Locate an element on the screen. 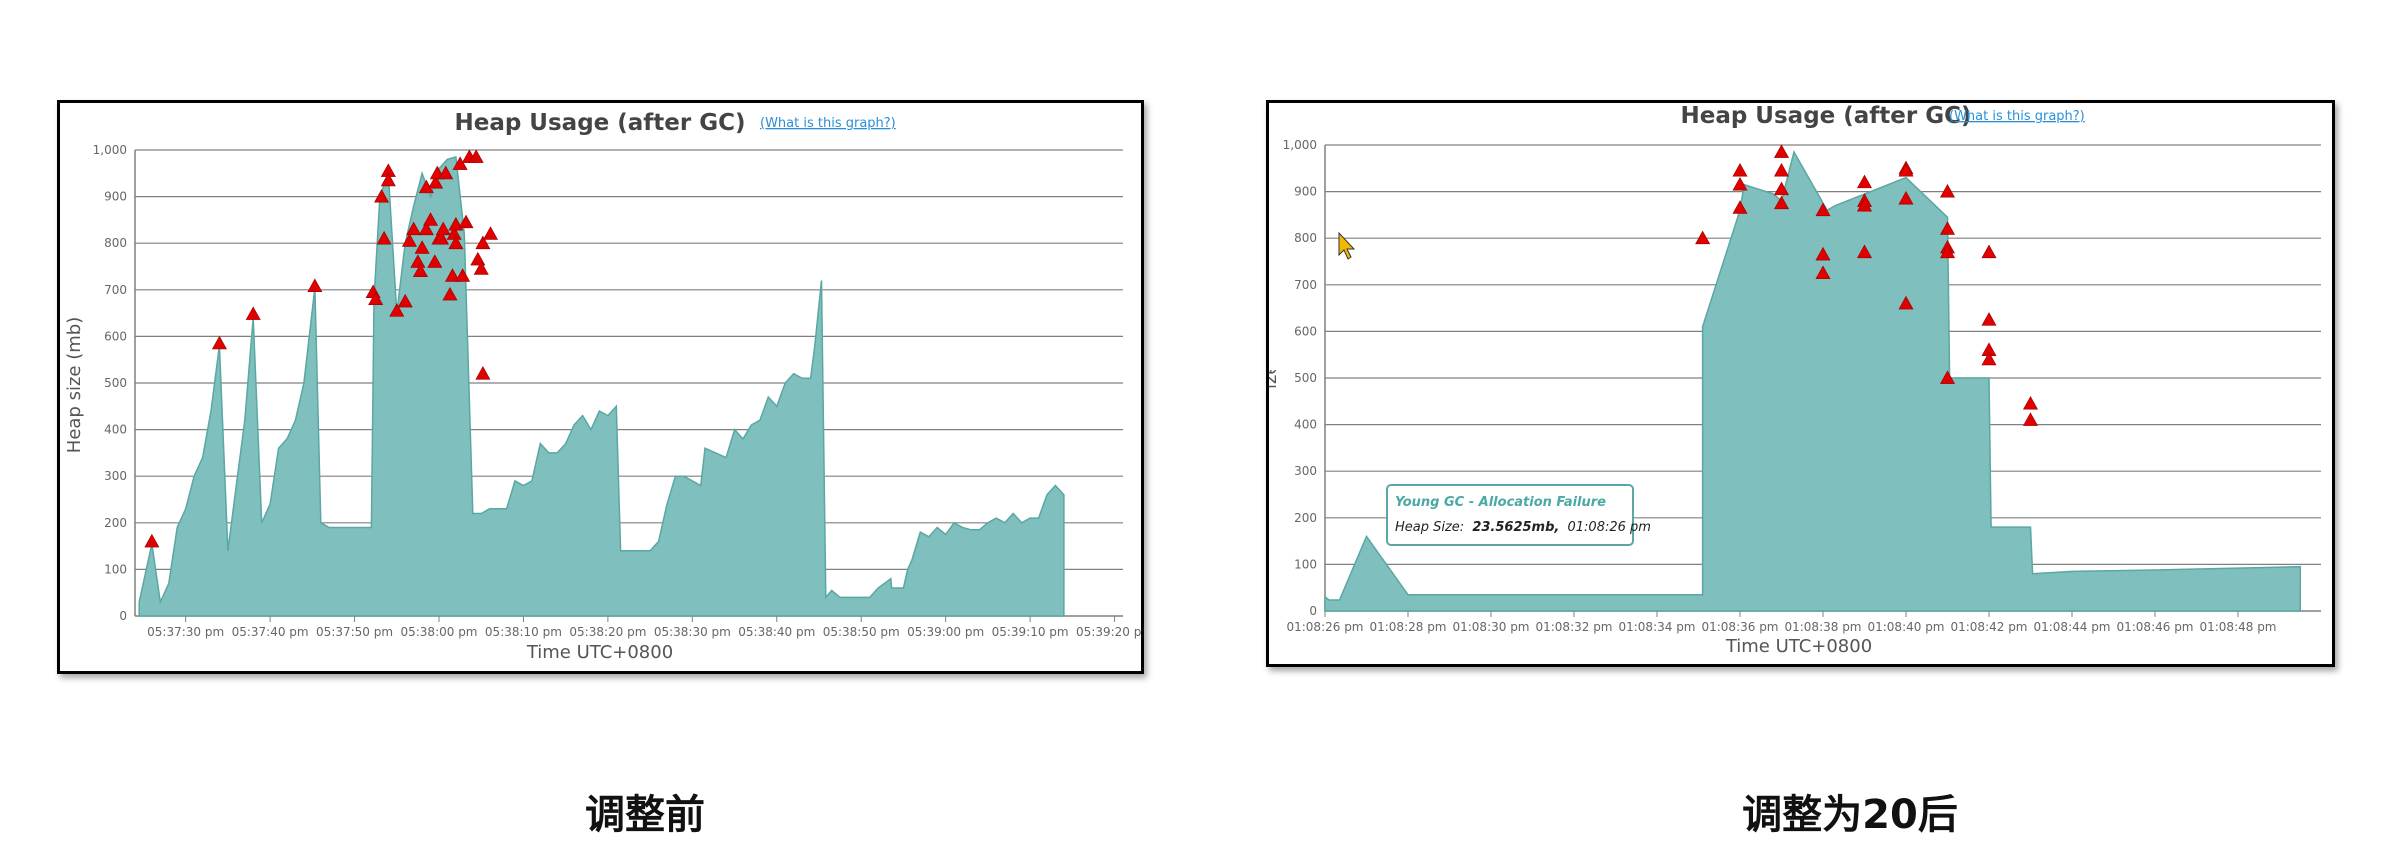  y-tick-label: 0 is located at coordinates (1313, 611).